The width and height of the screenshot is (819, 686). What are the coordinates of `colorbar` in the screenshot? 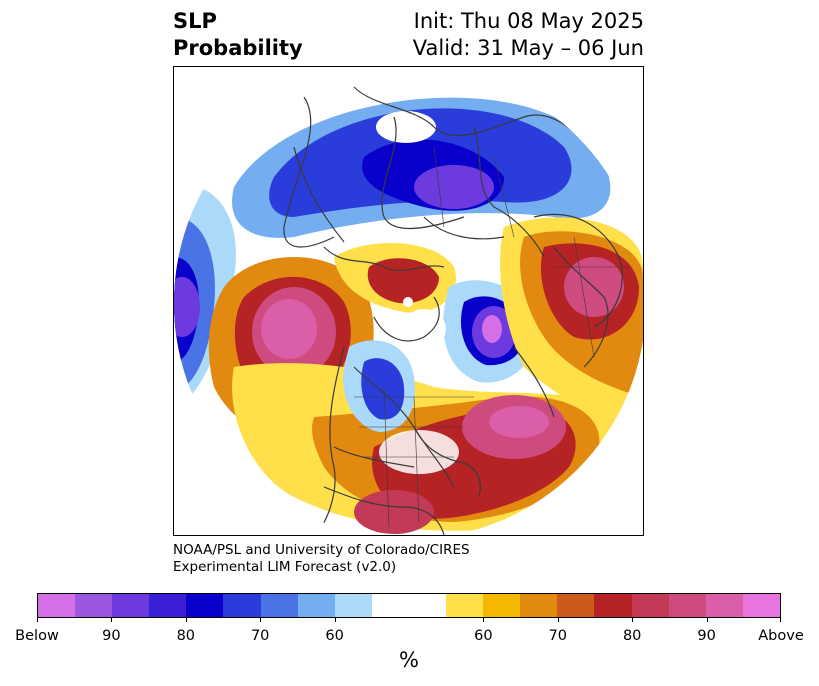 It's located at (409, 605).